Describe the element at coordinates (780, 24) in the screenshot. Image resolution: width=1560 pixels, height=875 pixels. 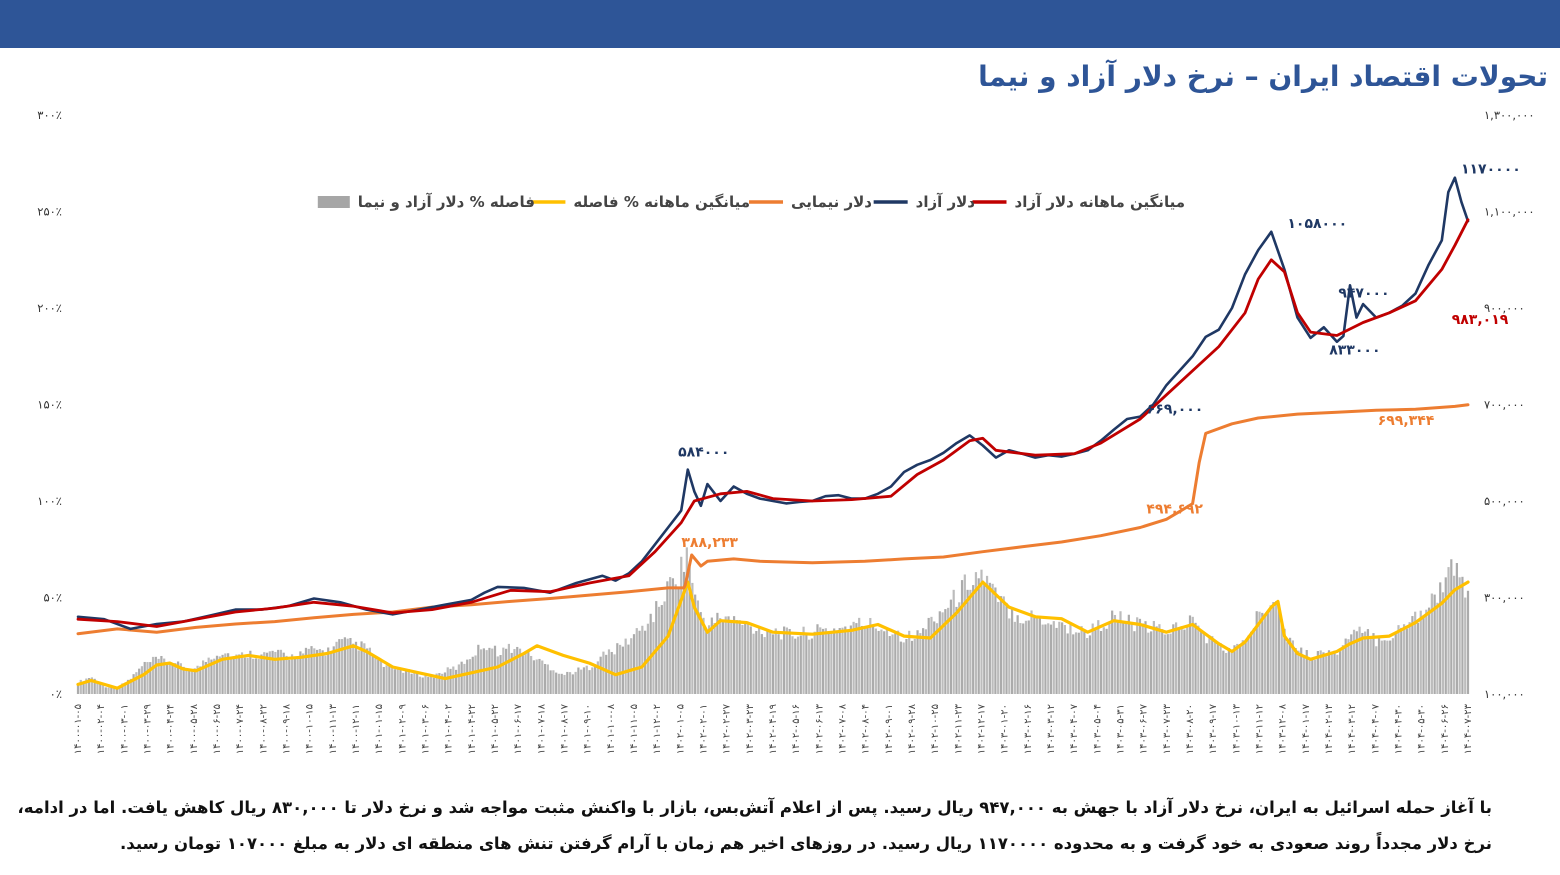
I see `header-bar` at that location.